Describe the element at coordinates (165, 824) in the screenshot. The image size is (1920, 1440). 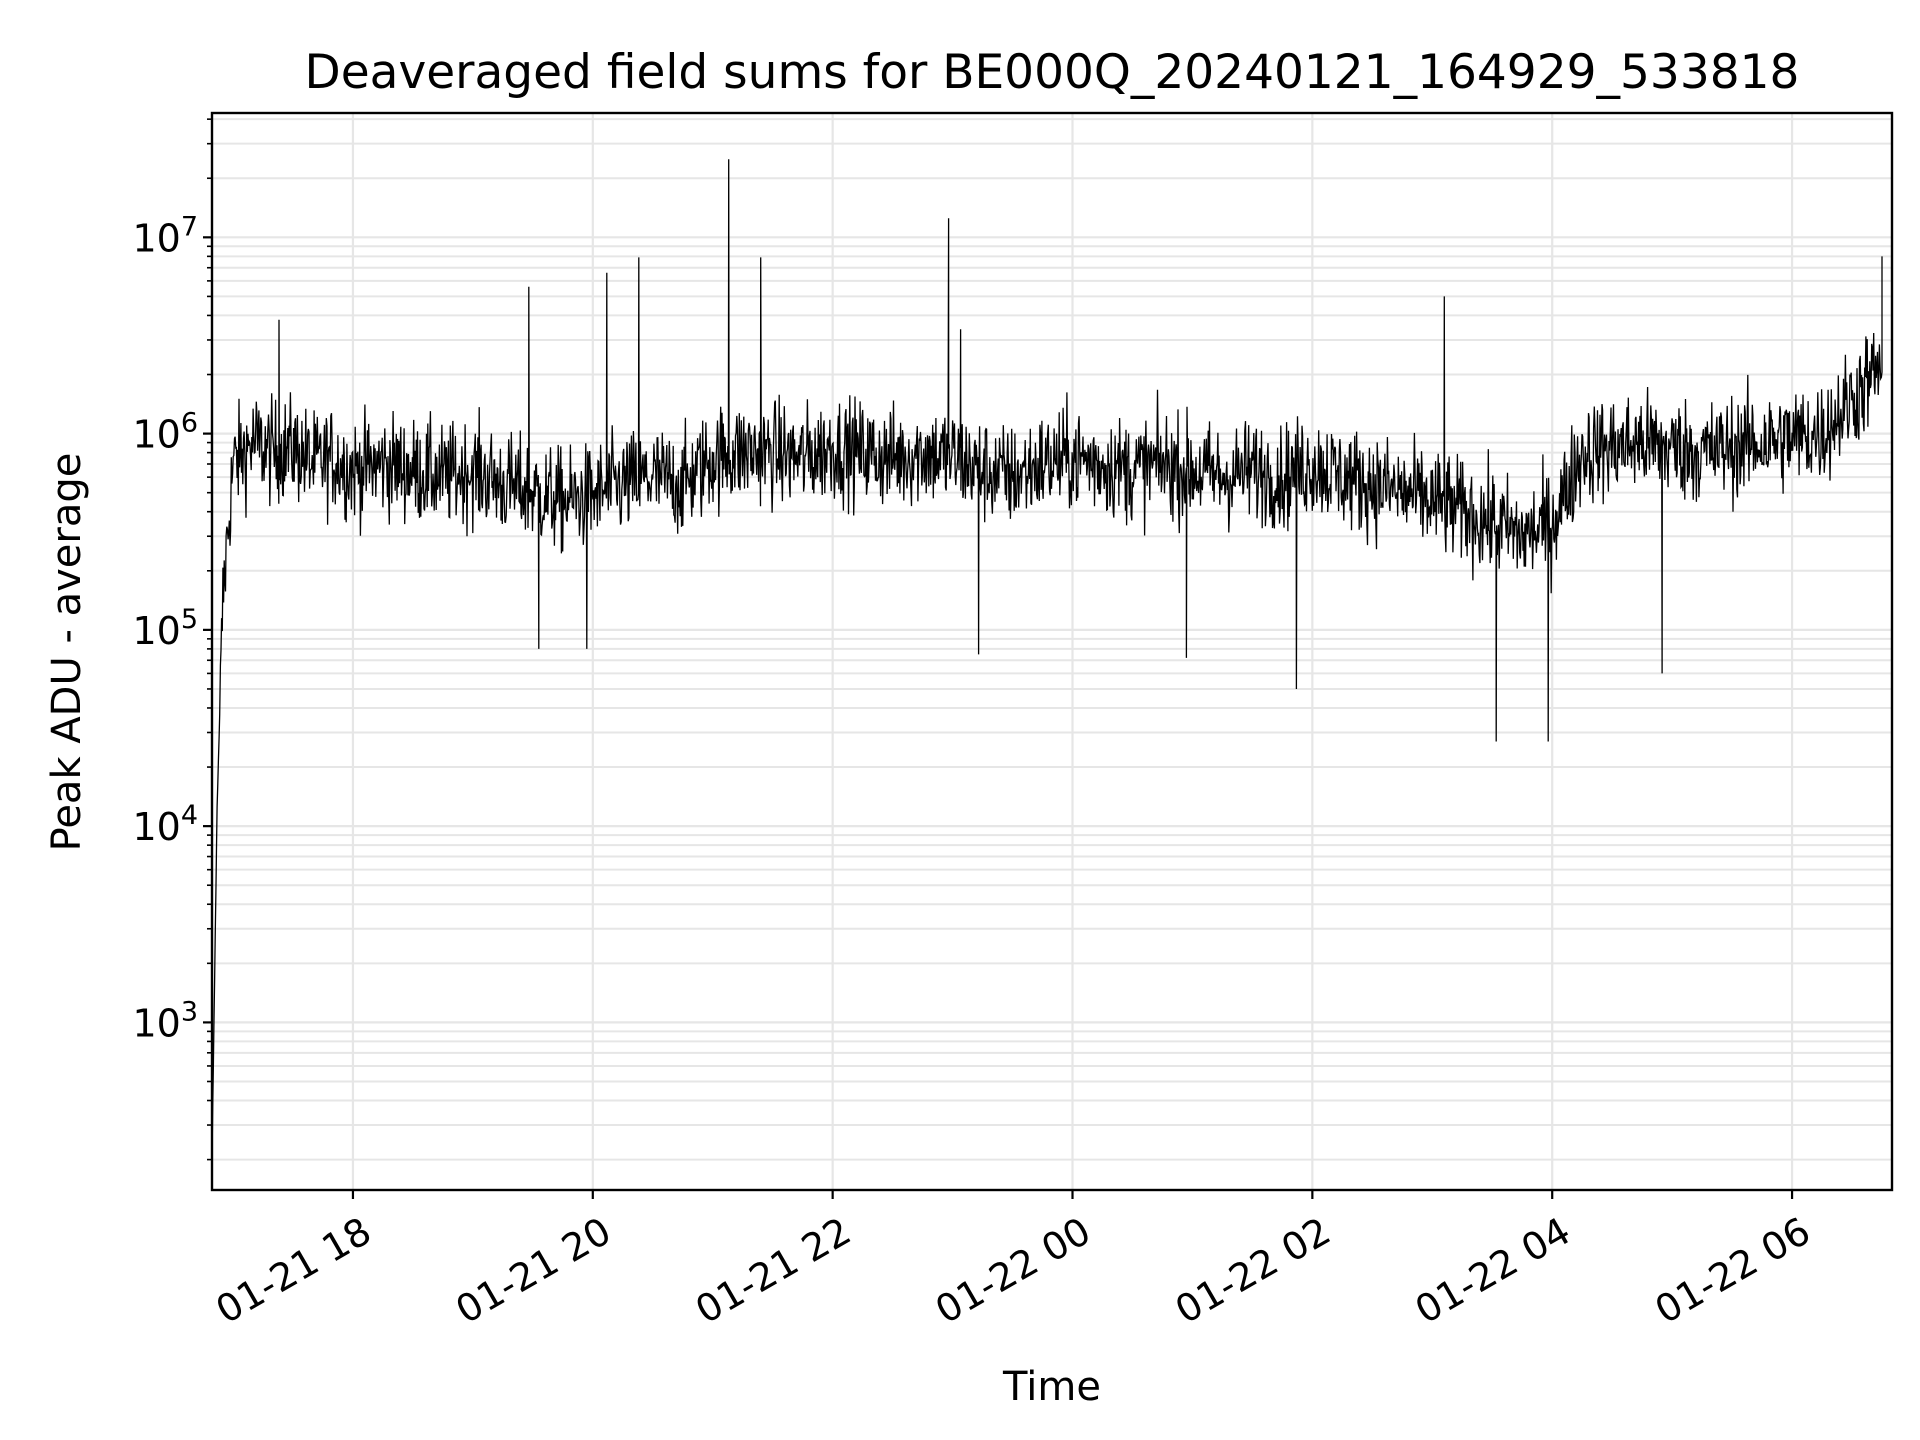
I see `y-tick-label: 104` at that location.